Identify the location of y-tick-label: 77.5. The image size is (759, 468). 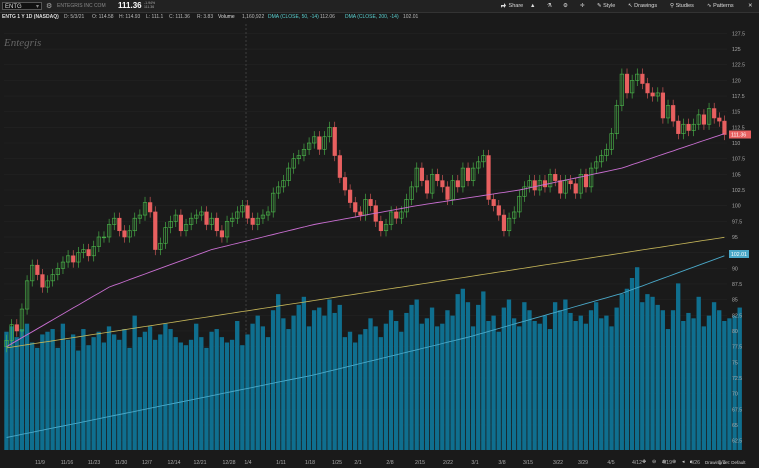
(737, 348).